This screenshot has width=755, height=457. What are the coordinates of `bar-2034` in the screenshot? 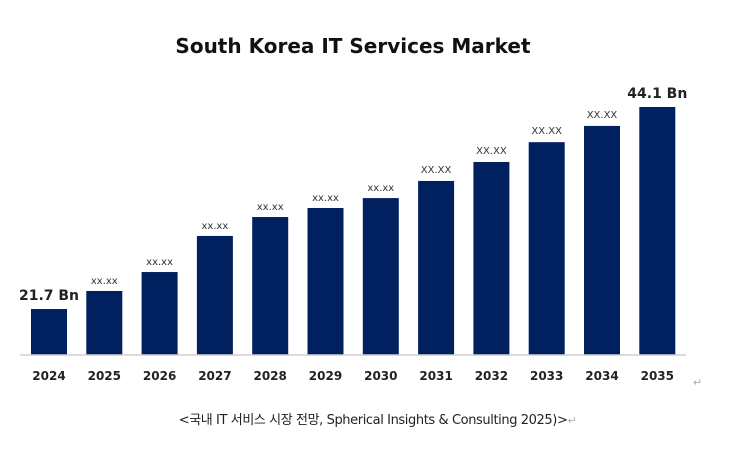 It's located at (602, 240).